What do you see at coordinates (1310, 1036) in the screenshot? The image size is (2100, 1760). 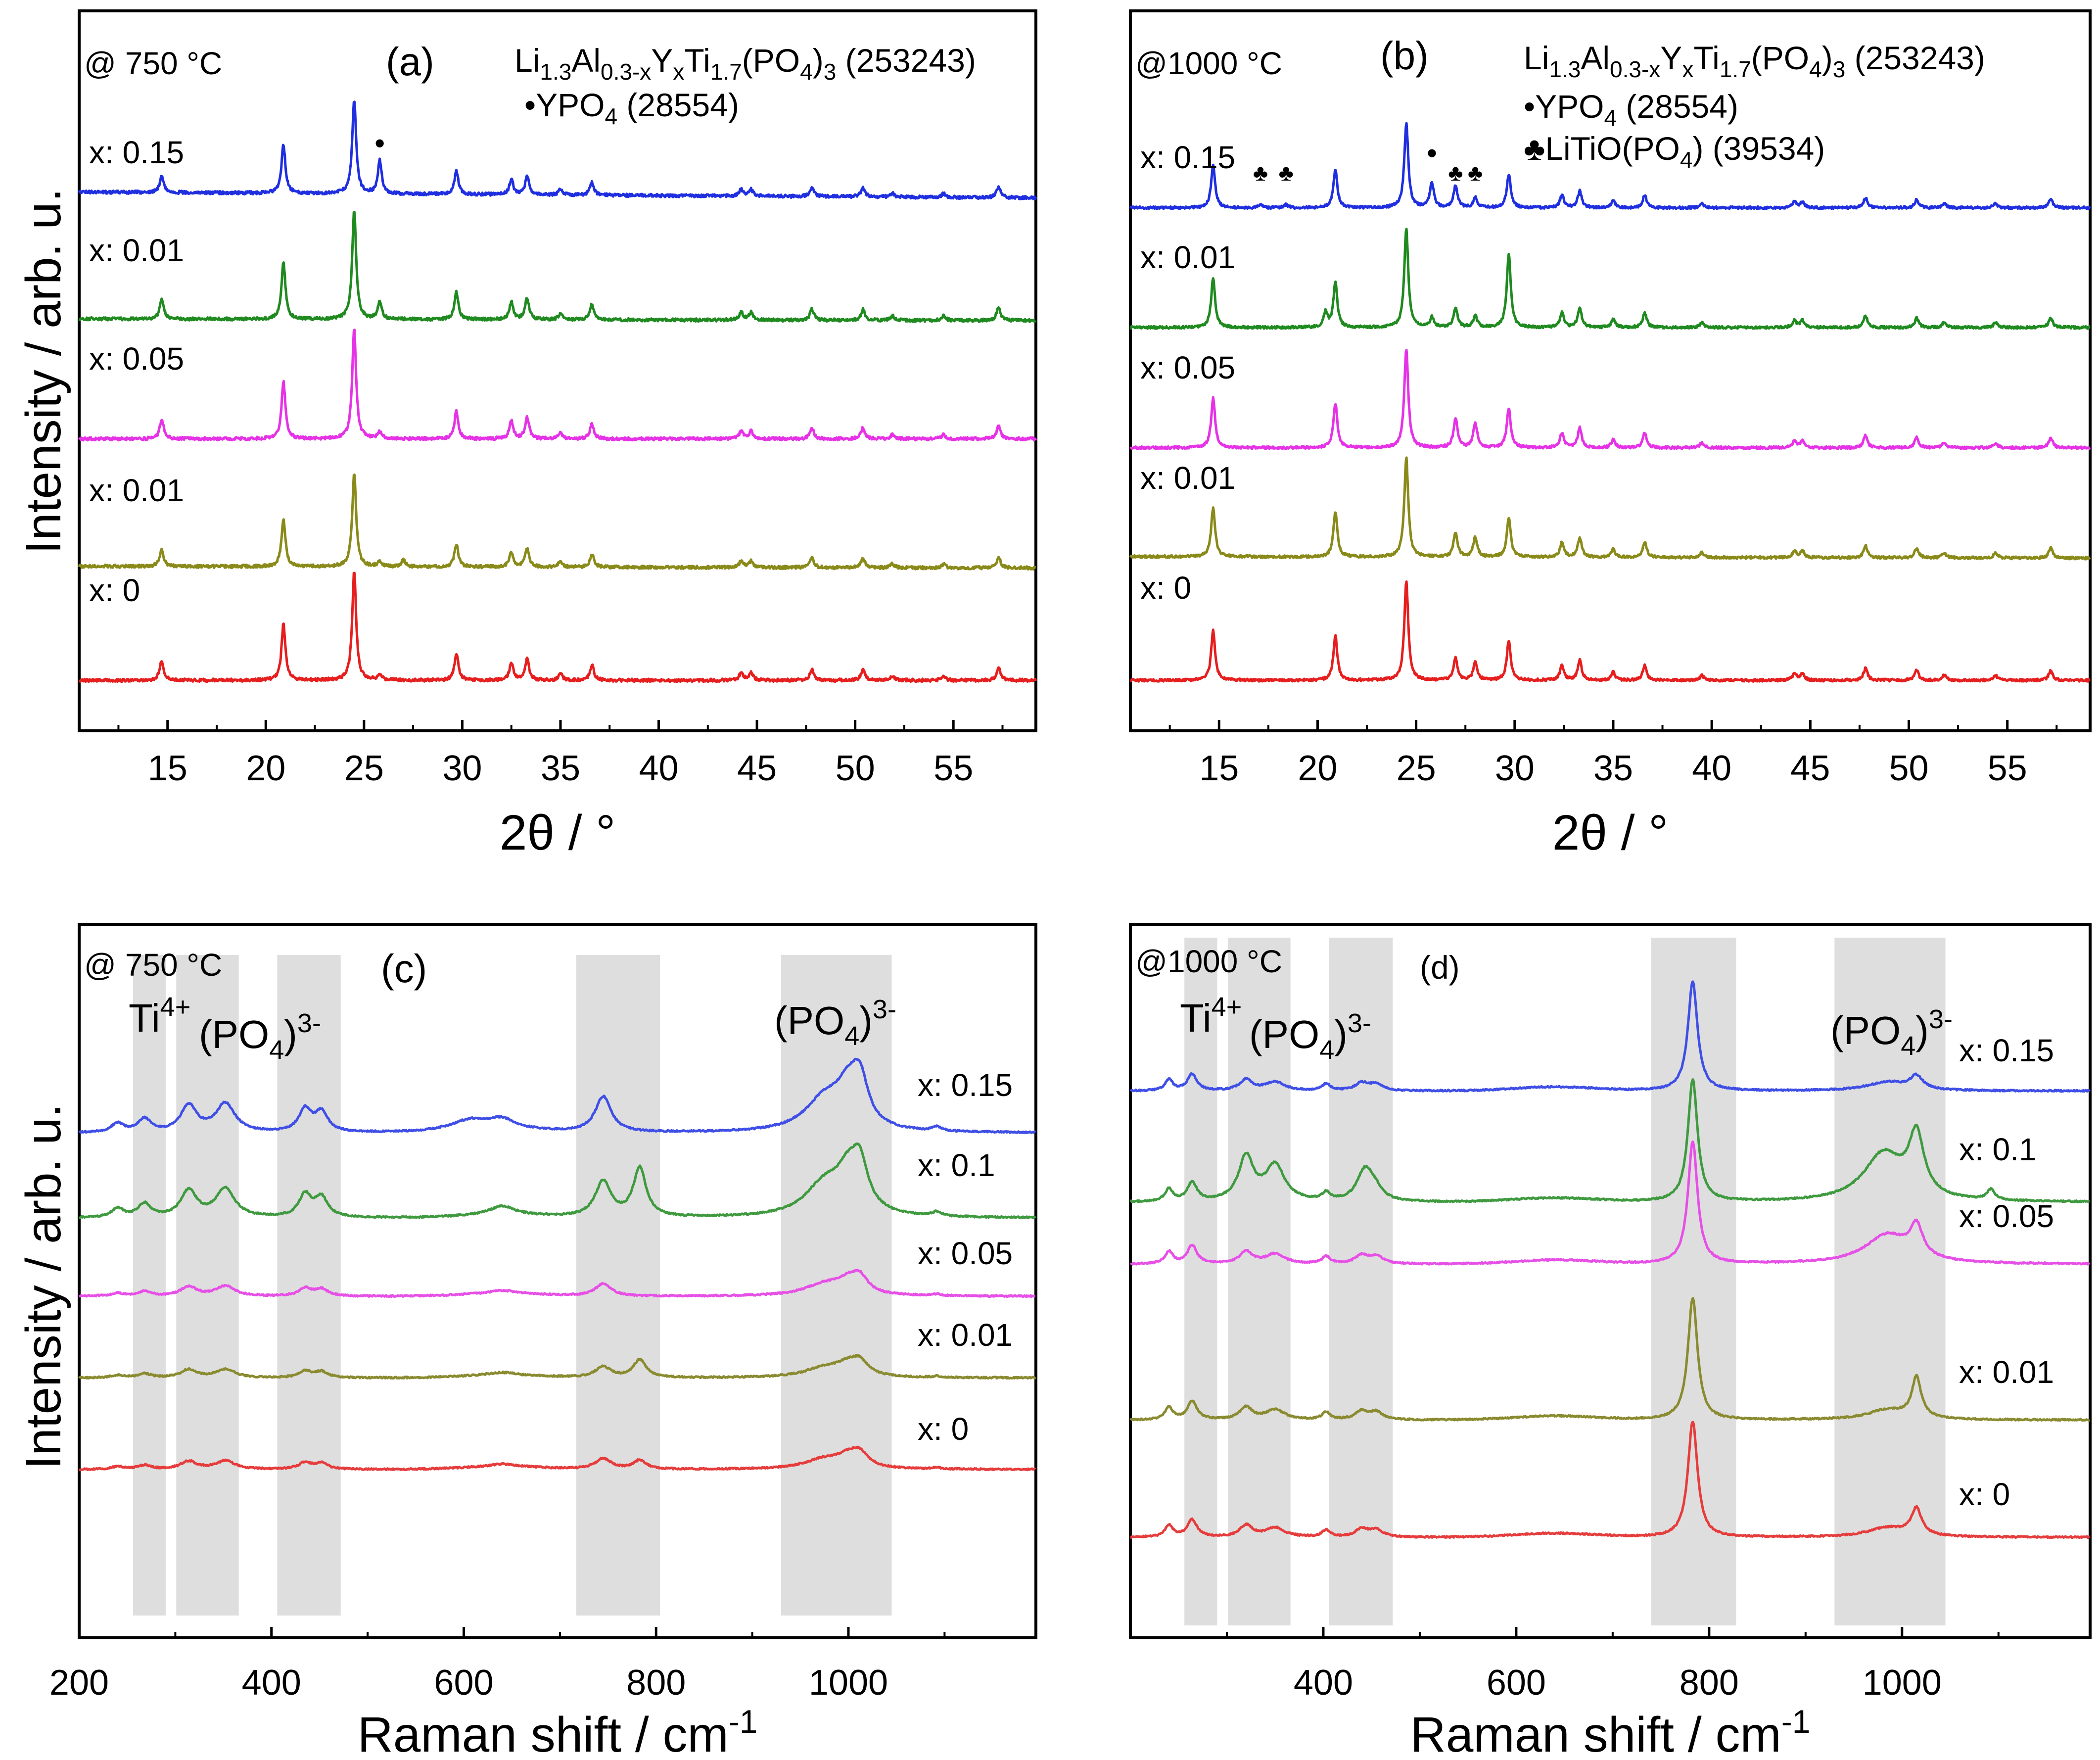 I see `band-label-po4-low: (PO4)3-` at bounding box center [1310, 1036].